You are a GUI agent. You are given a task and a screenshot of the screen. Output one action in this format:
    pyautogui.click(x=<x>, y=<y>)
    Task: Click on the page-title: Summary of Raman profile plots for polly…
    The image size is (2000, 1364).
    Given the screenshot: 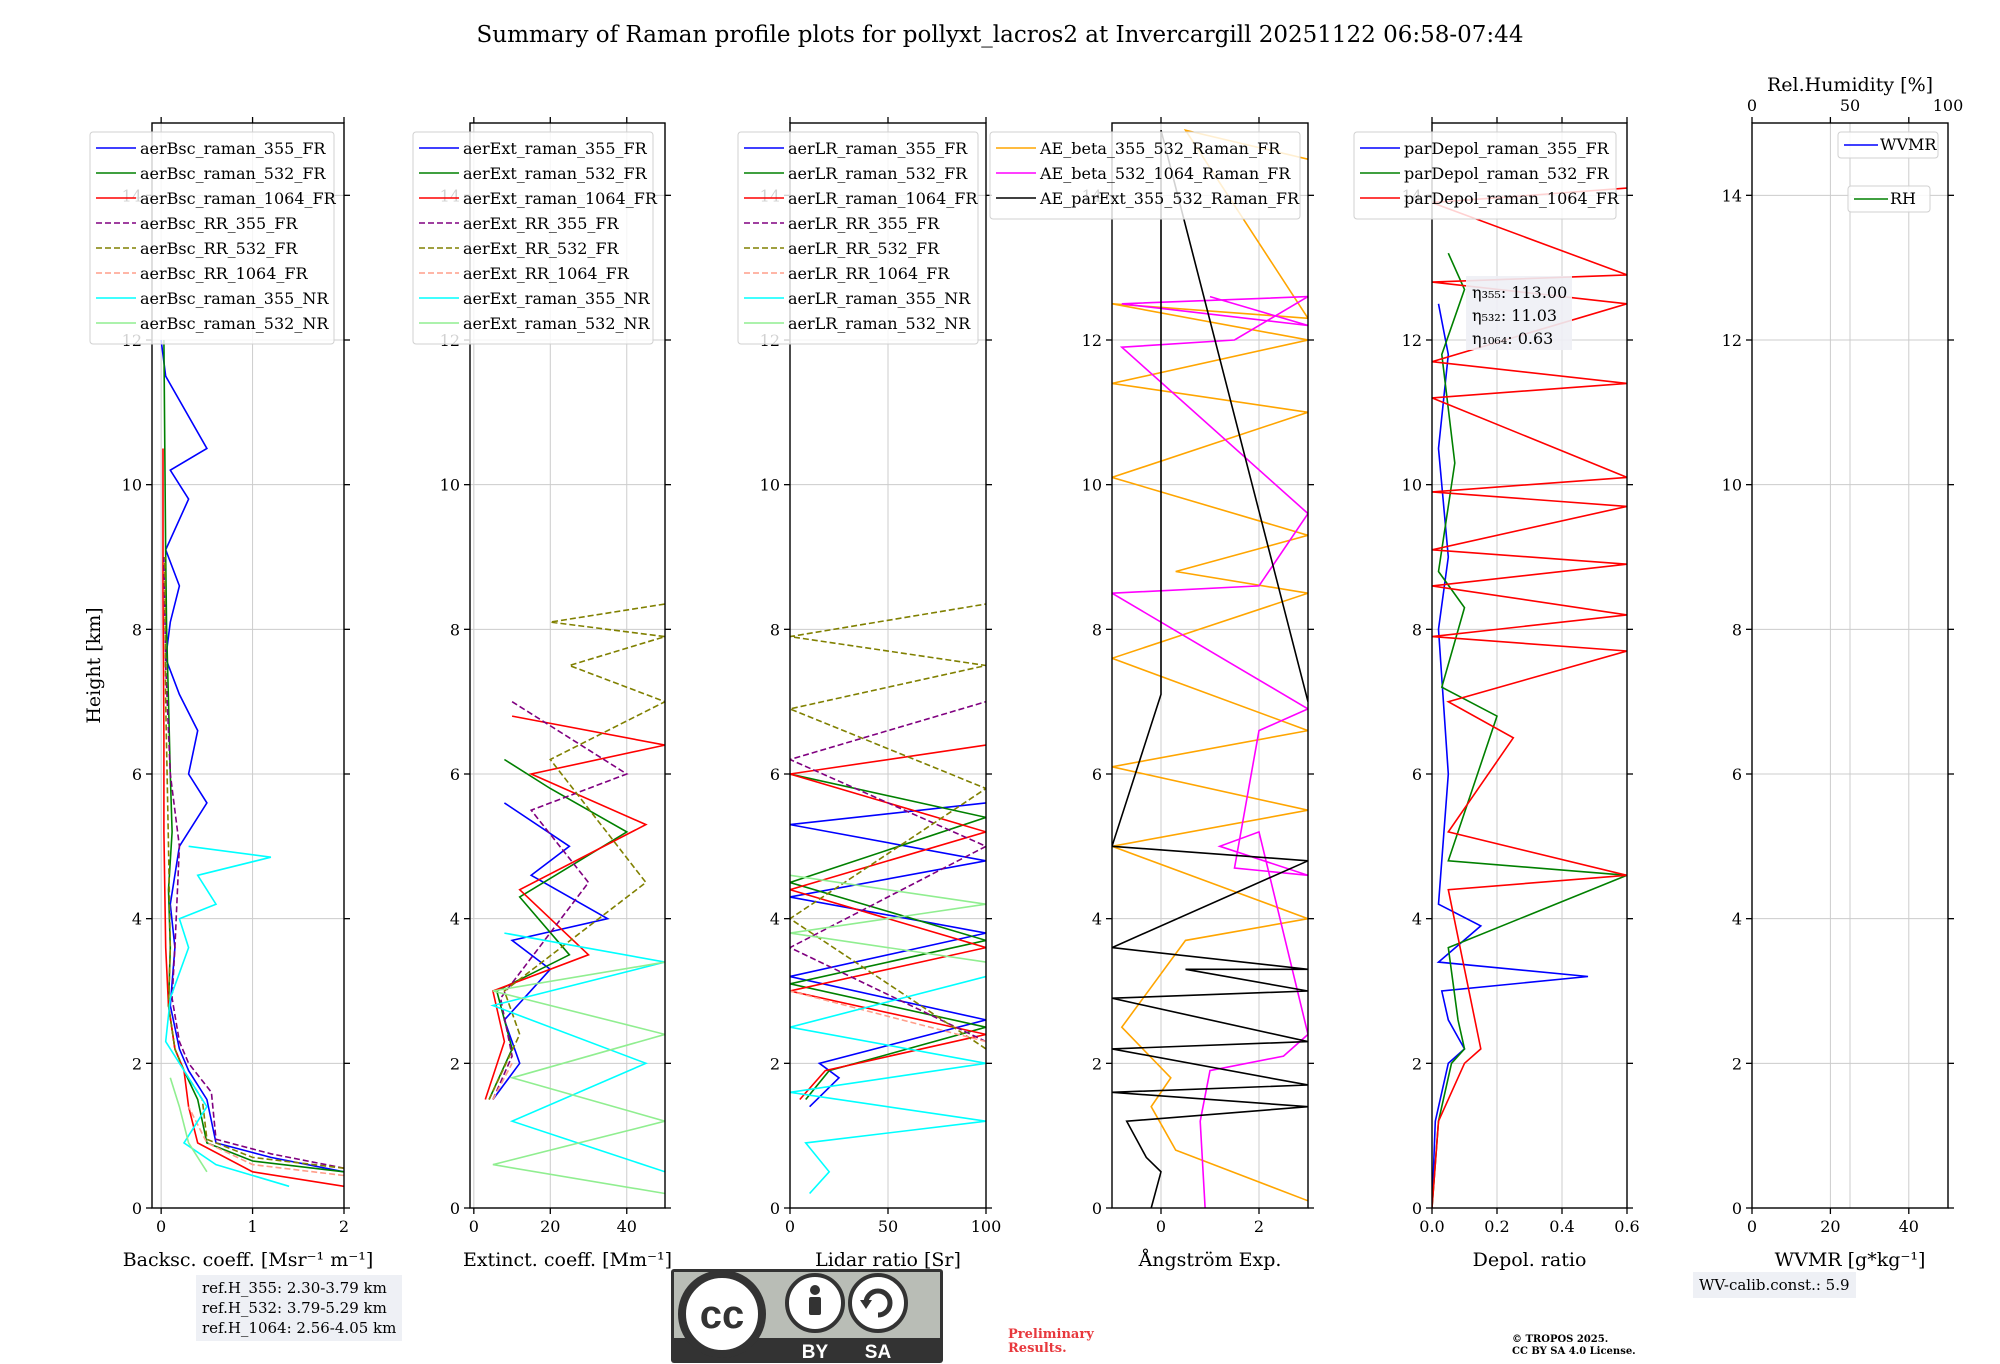 What is the action you would take?
    pyautogui.click(x=1000, y=35)
    